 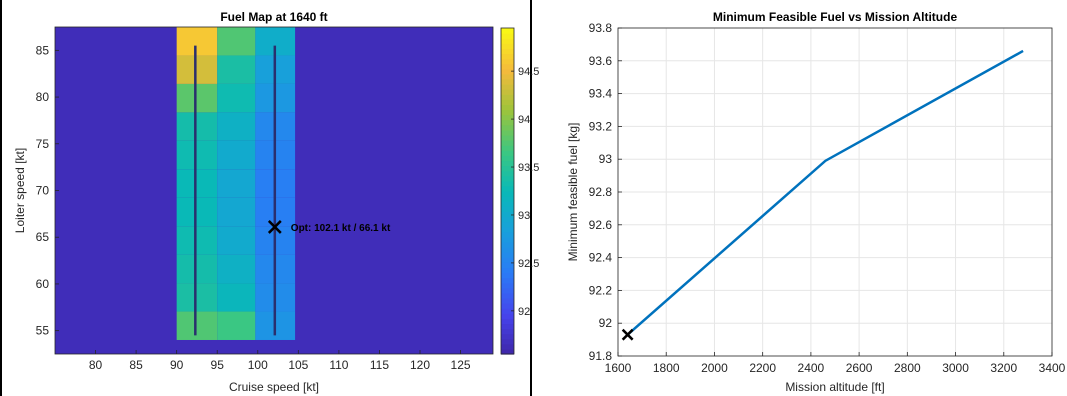 What do you see at coordinates (274, 227) in the screenshot?
I see `optimum-marker` at bounding box center [274, 227].